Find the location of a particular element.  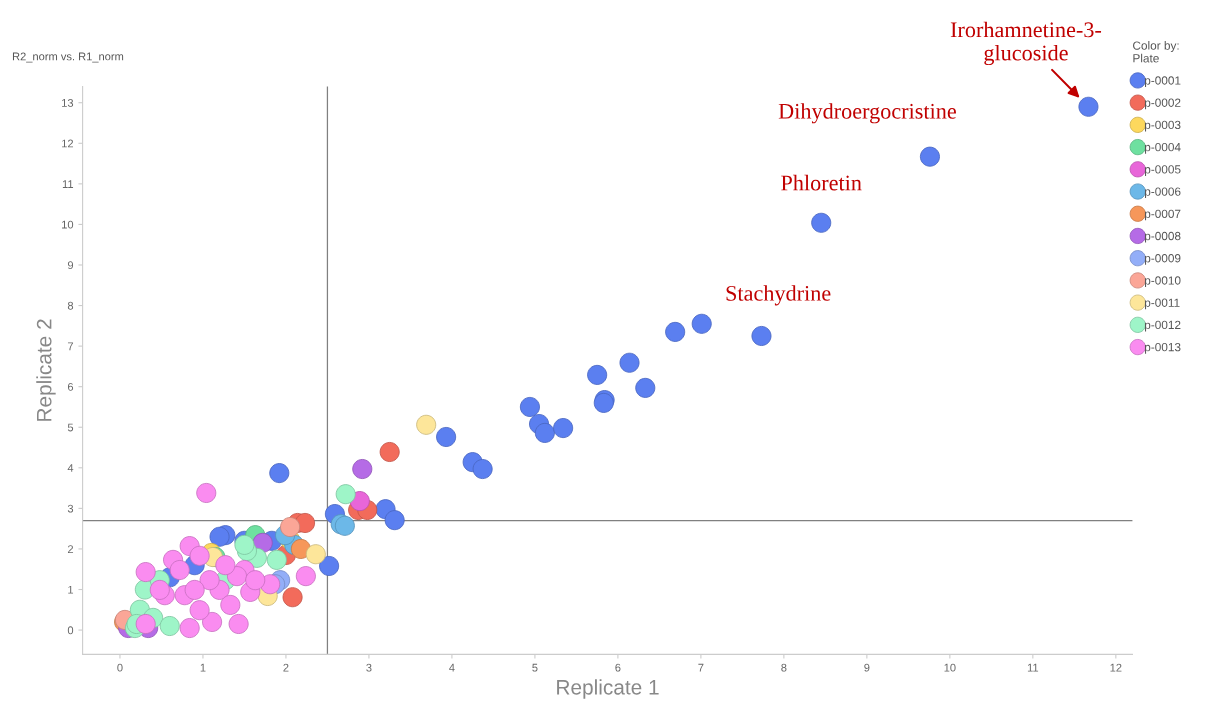

x-axis-title: Replicate 1 is located at coordinates (608, 689).